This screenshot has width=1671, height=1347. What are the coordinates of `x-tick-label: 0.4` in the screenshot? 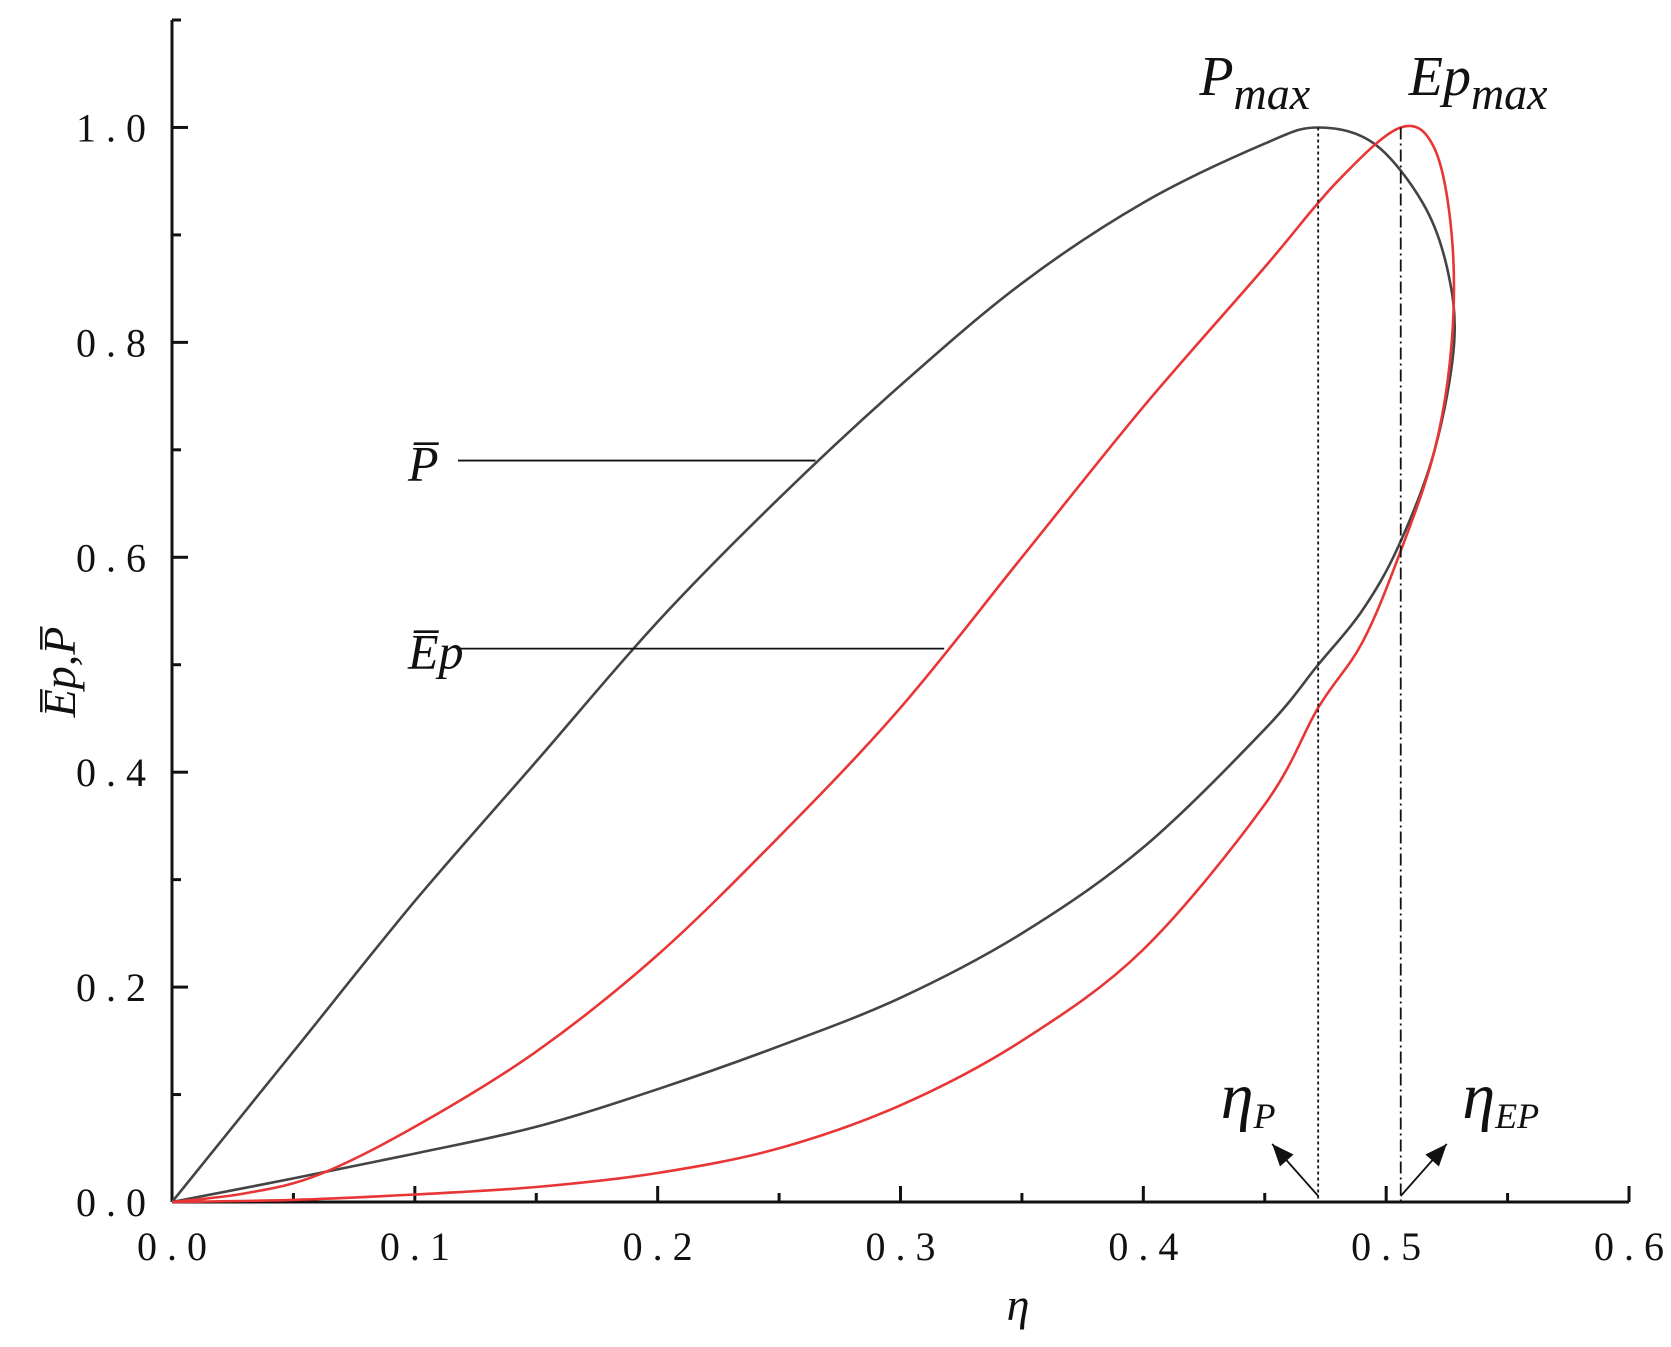 It's located at (1148, 1246).